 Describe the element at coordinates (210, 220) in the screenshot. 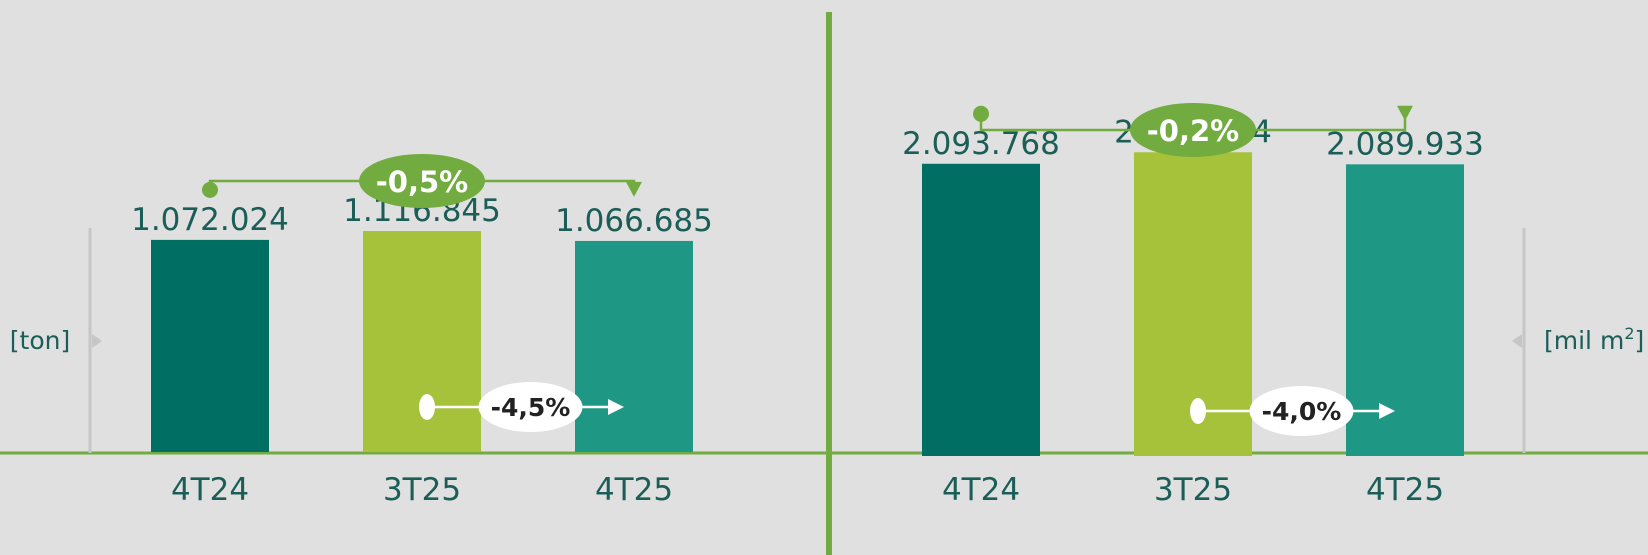

I see `value-label: 1.072.024` at that location.